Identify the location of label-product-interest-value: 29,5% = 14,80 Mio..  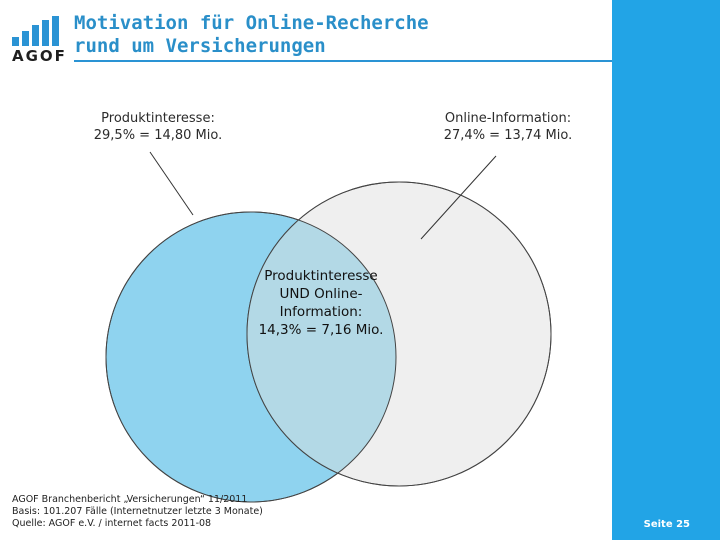
(158, 135).